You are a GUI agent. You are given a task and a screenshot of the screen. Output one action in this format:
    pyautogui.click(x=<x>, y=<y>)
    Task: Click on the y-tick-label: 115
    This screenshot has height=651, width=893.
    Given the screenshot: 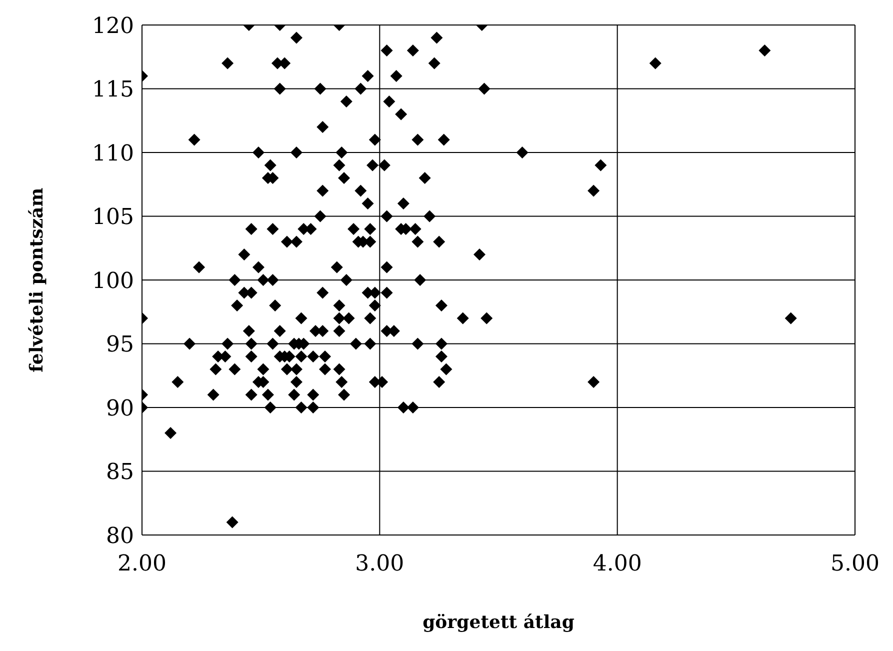 What is the action you would take?
    pyautogui.click(x=113, y=90)
    